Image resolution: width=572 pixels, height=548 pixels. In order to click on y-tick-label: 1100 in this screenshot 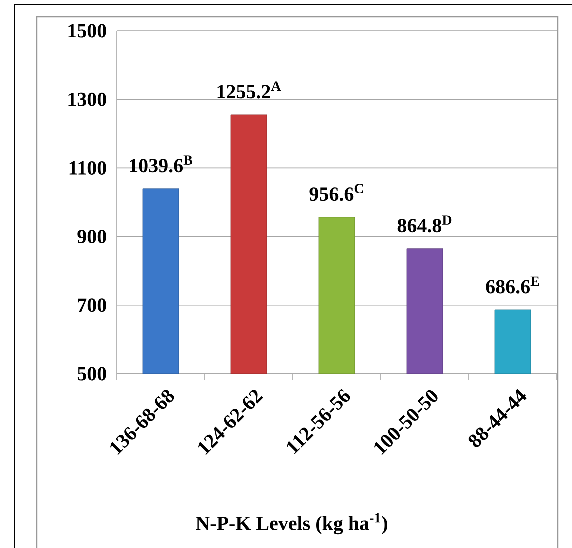, I will do `click(88, 168)`.